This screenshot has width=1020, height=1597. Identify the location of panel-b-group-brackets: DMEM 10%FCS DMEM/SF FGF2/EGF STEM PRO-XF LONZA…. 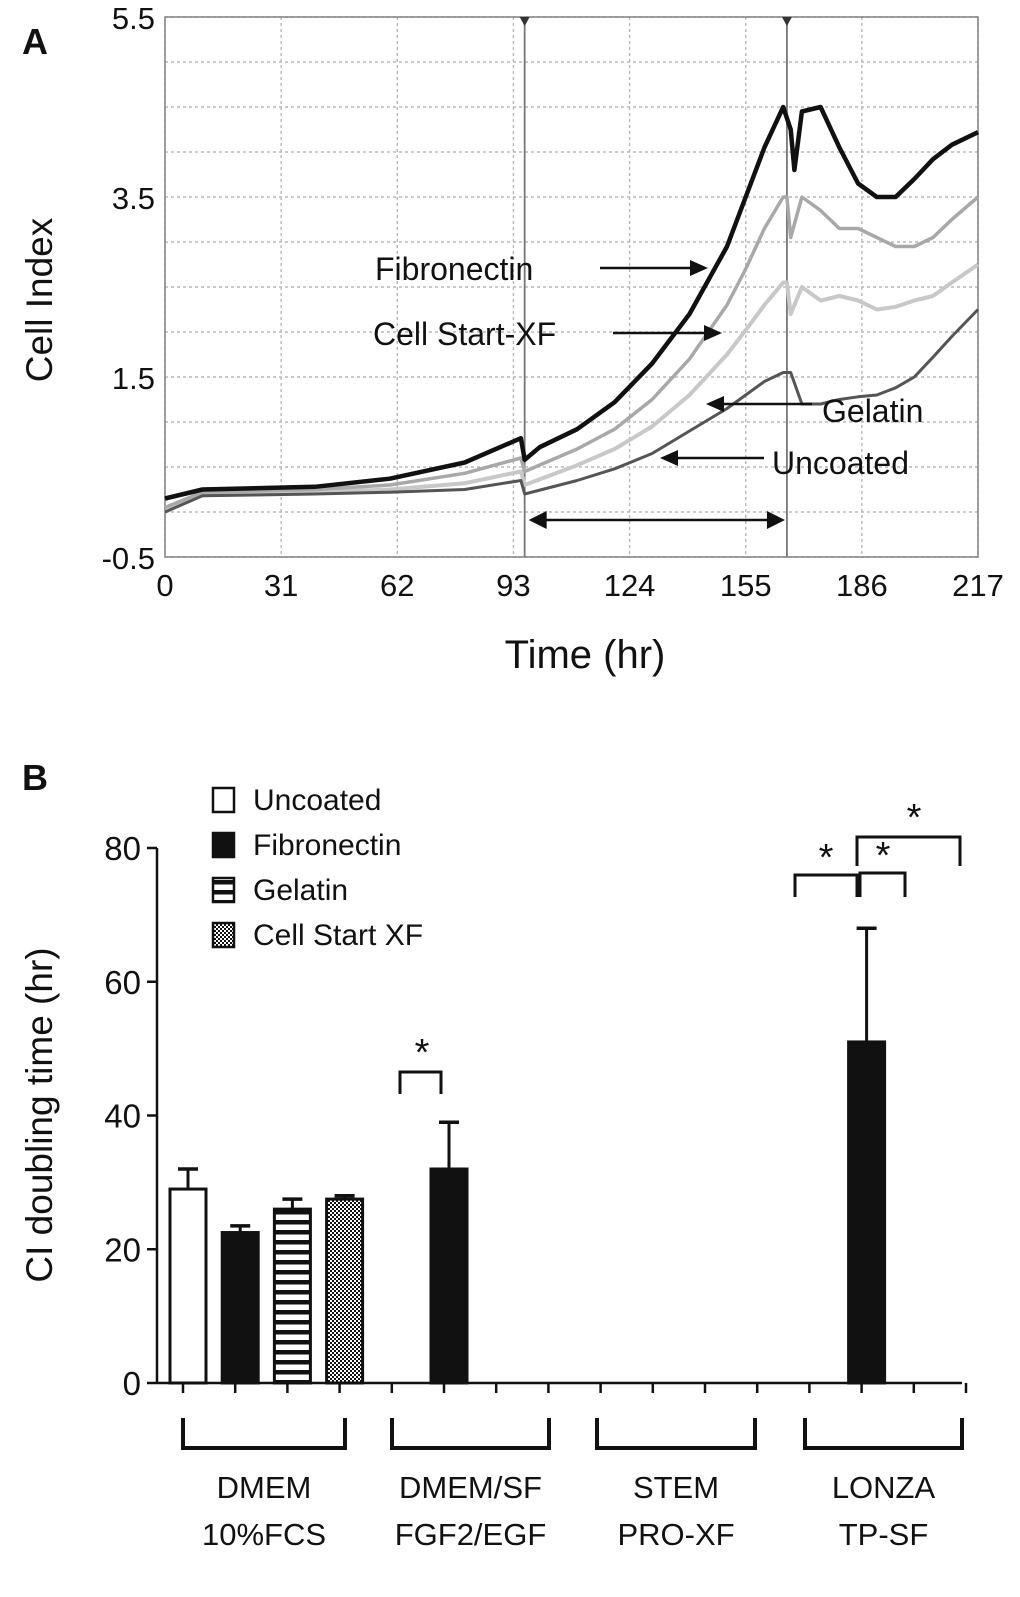
(572, 1485).